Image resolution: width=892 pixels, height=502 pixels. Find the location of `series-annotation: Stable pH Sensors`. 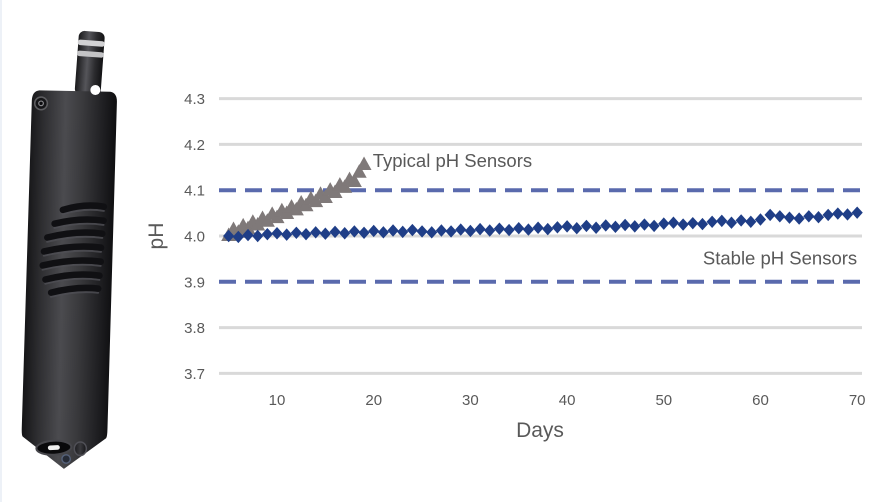

series-annotation: Stable pH Sensors is located at coordinates (780, 257).